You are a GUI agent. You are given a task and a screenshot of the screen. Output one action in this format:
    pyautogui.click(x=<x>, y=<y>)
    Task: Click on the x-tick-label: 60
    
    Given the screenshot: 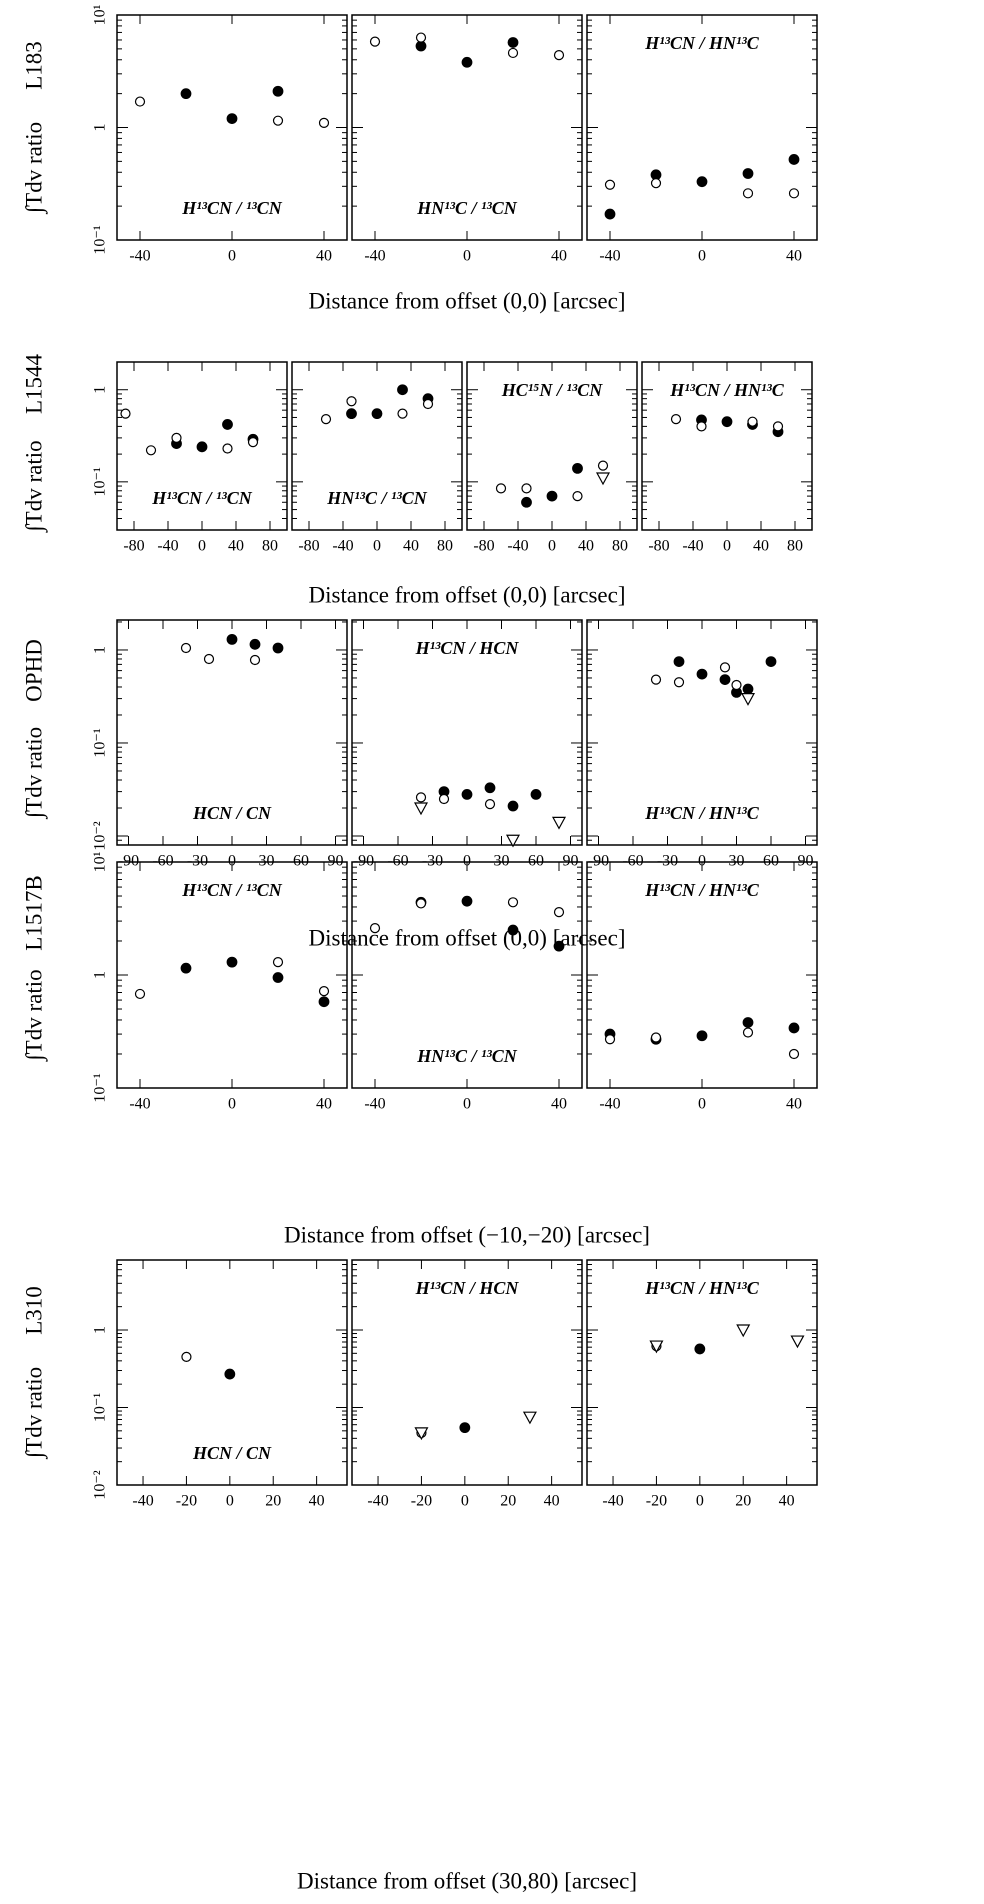 What is the action you would take?
    pyautogui.click(x=771, y=861)
    